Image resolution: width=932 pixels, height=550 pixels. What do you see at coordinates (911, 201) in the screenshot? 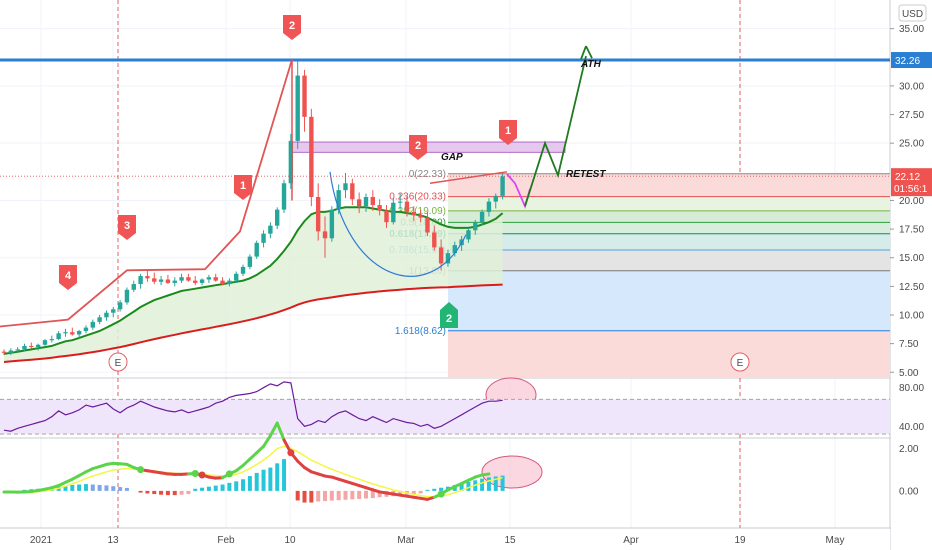
I see `price-tick-label: 20.00` at bounding box center [911, 201].